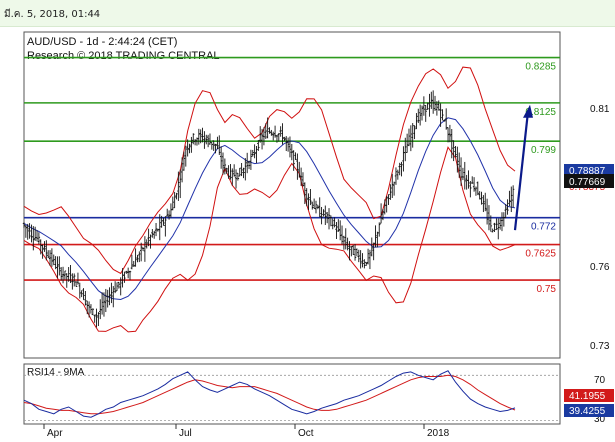 Image resolution: width=615 pixels, height=442 pixels. Describe the element at coordinates (540, 67) in the screenshot. I see `level-label-0: 0.8285` at that location.